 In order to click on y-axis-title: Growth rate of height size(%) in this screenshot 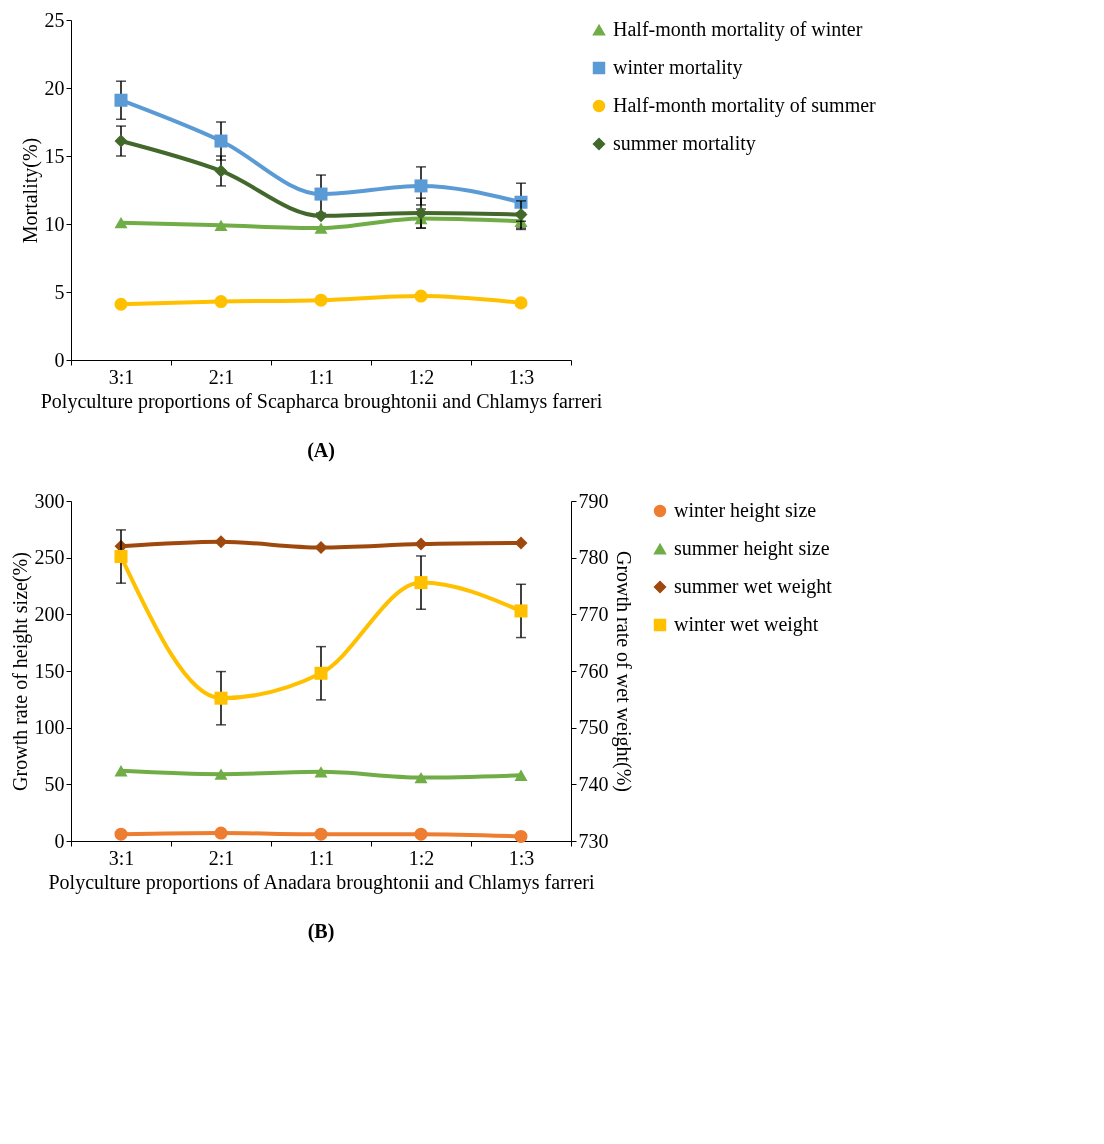, I will do `click(20, 671)`.